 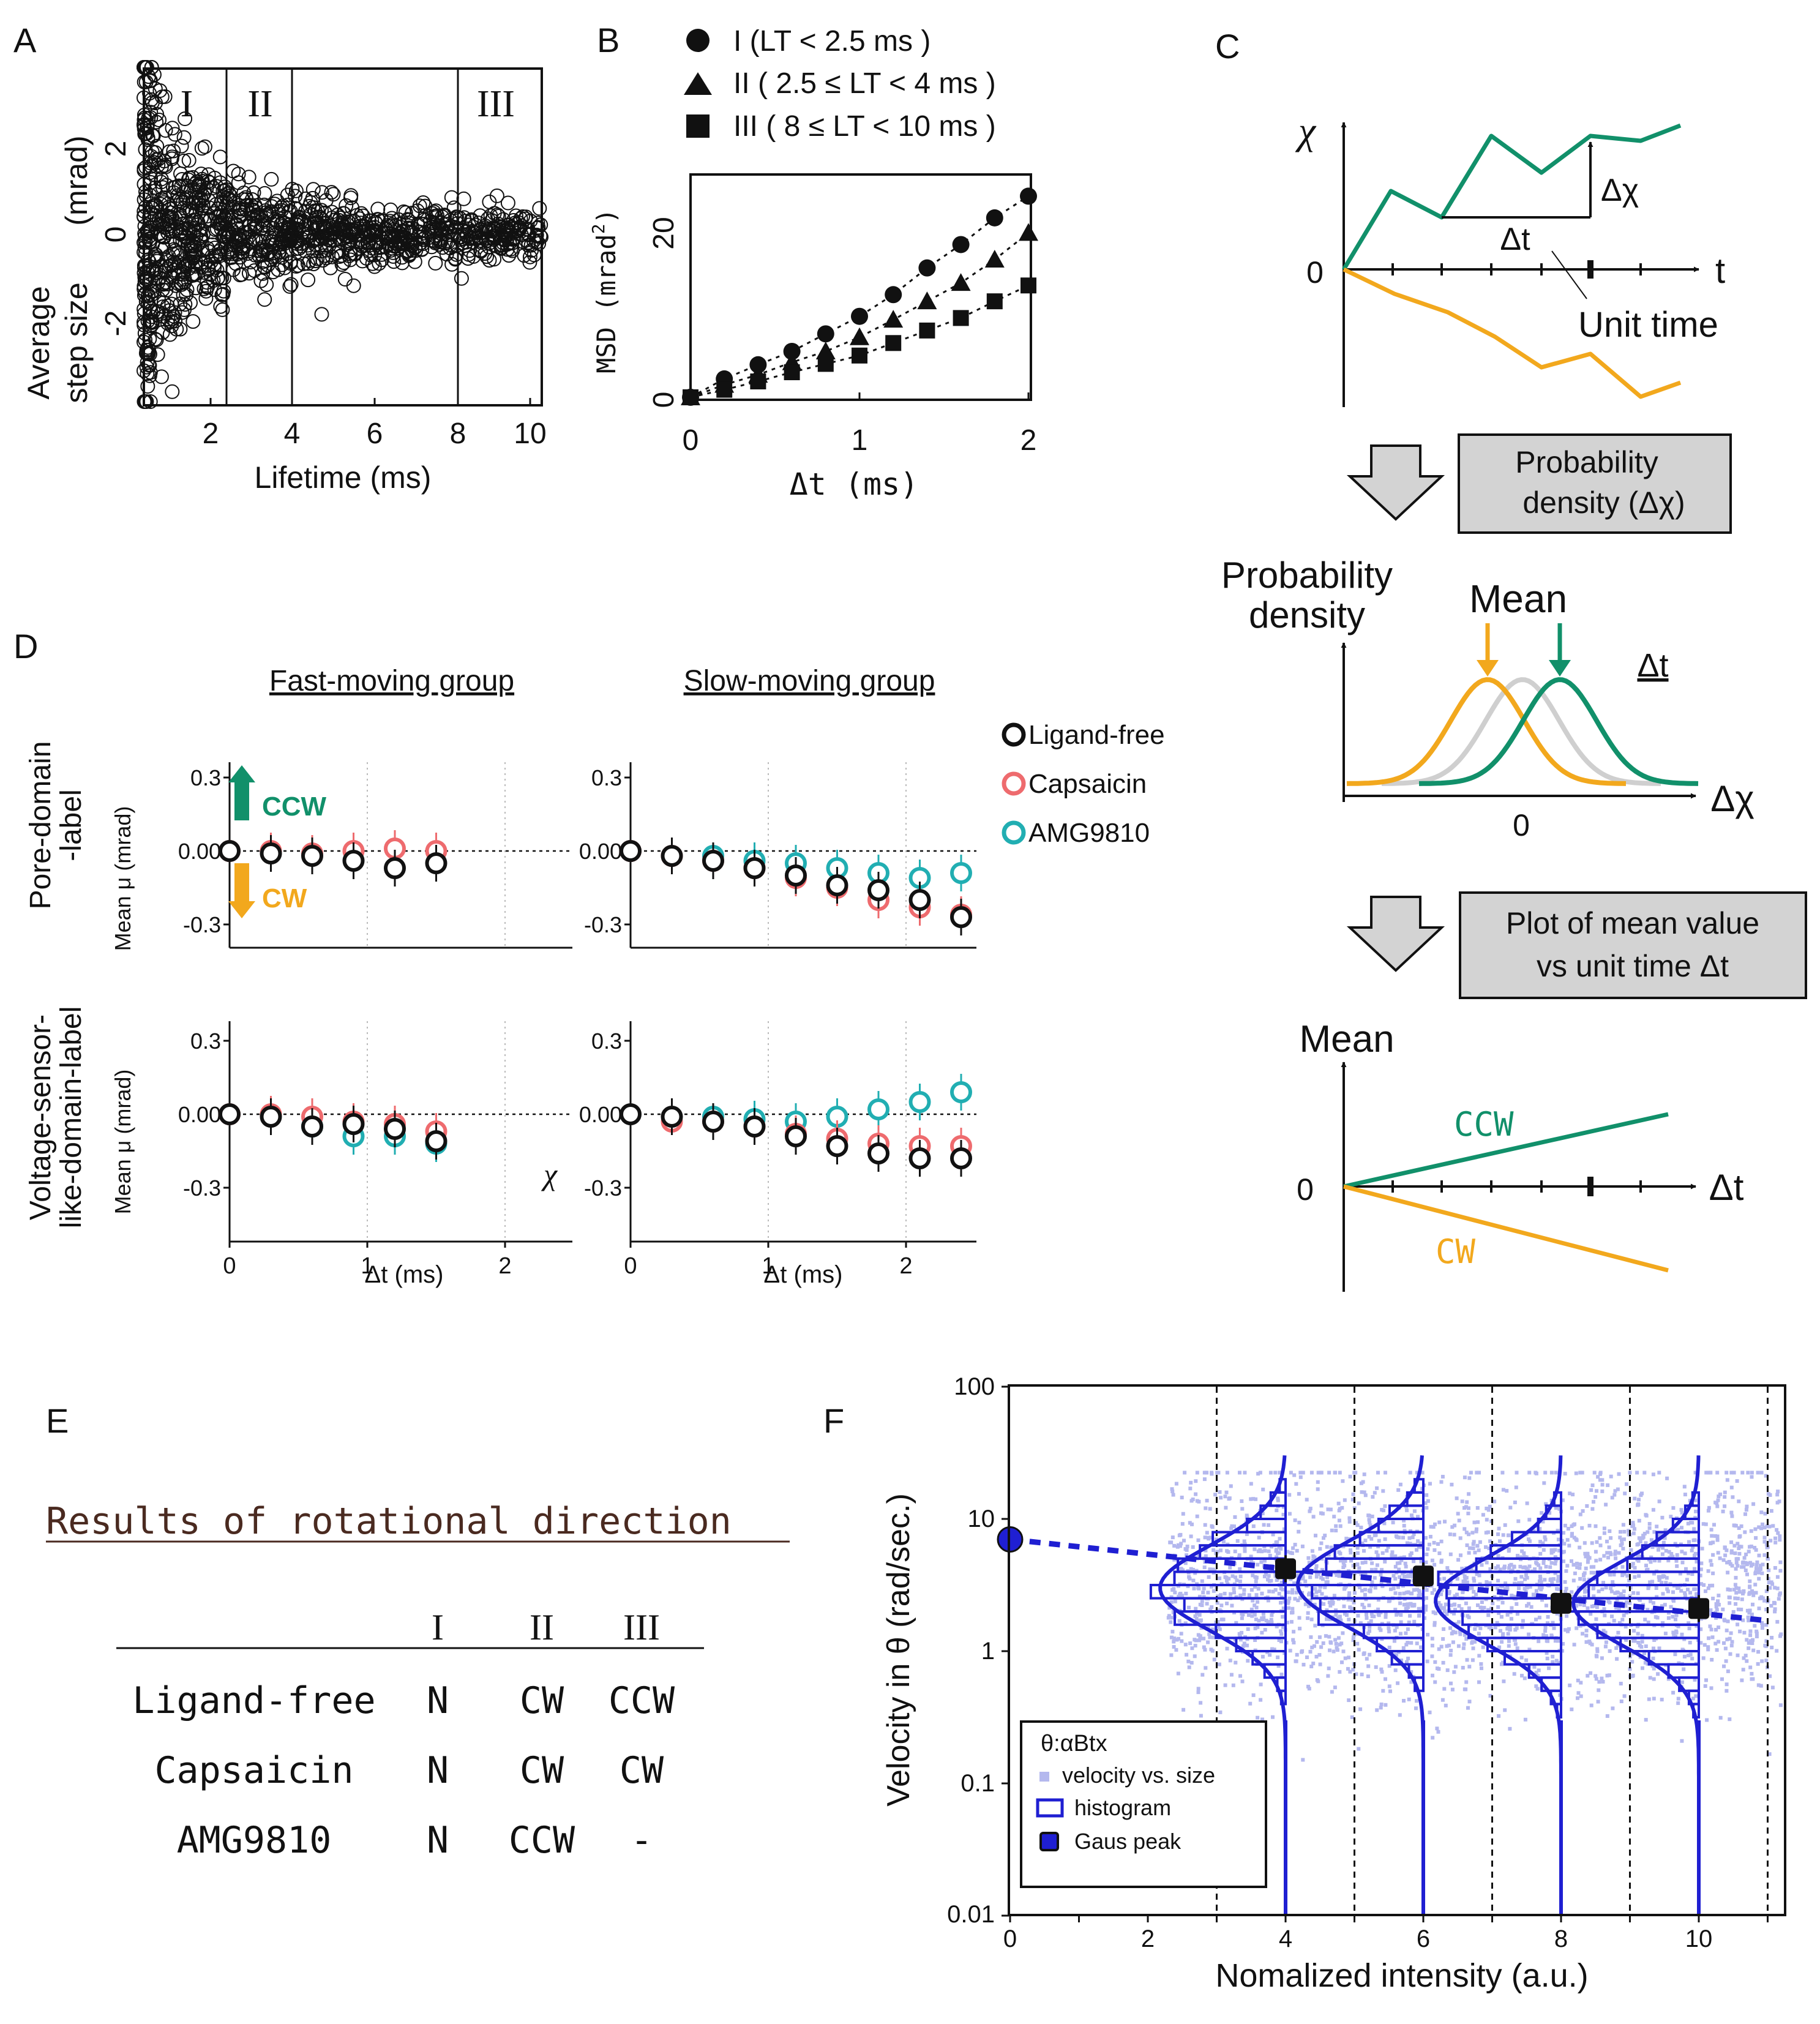 I want to click on panel-f-yticks: 100 10 1 0.1 0.01, so click(x=971, y=1650).